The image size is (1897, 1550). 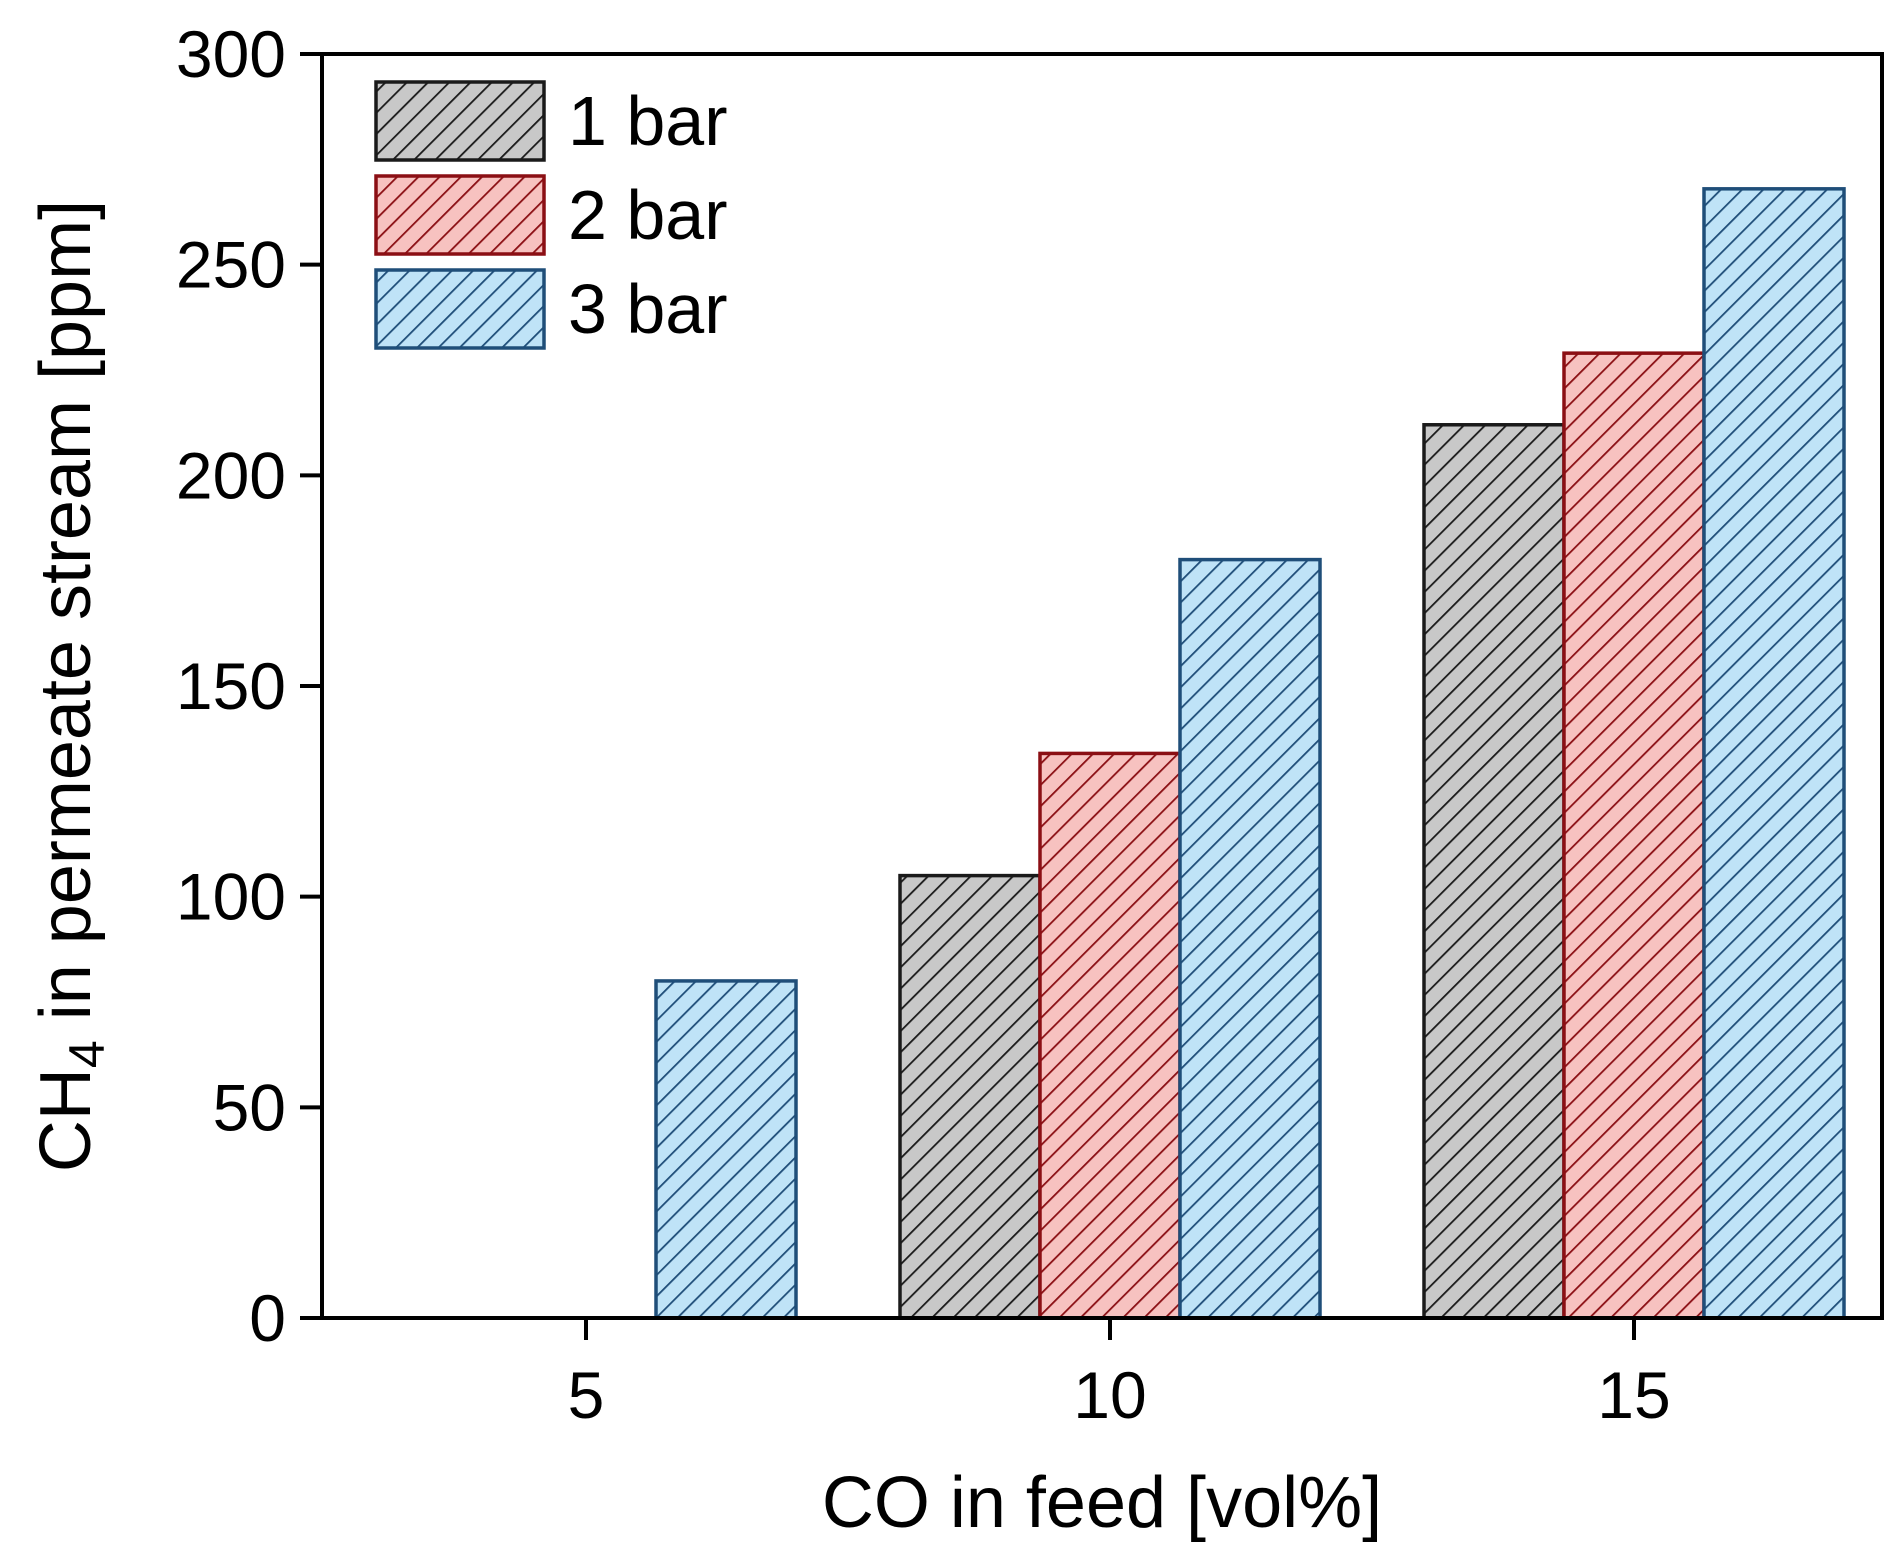 I want to click on x-axis-title: CO in feed [vol%], so click(x=1102, y=1503).